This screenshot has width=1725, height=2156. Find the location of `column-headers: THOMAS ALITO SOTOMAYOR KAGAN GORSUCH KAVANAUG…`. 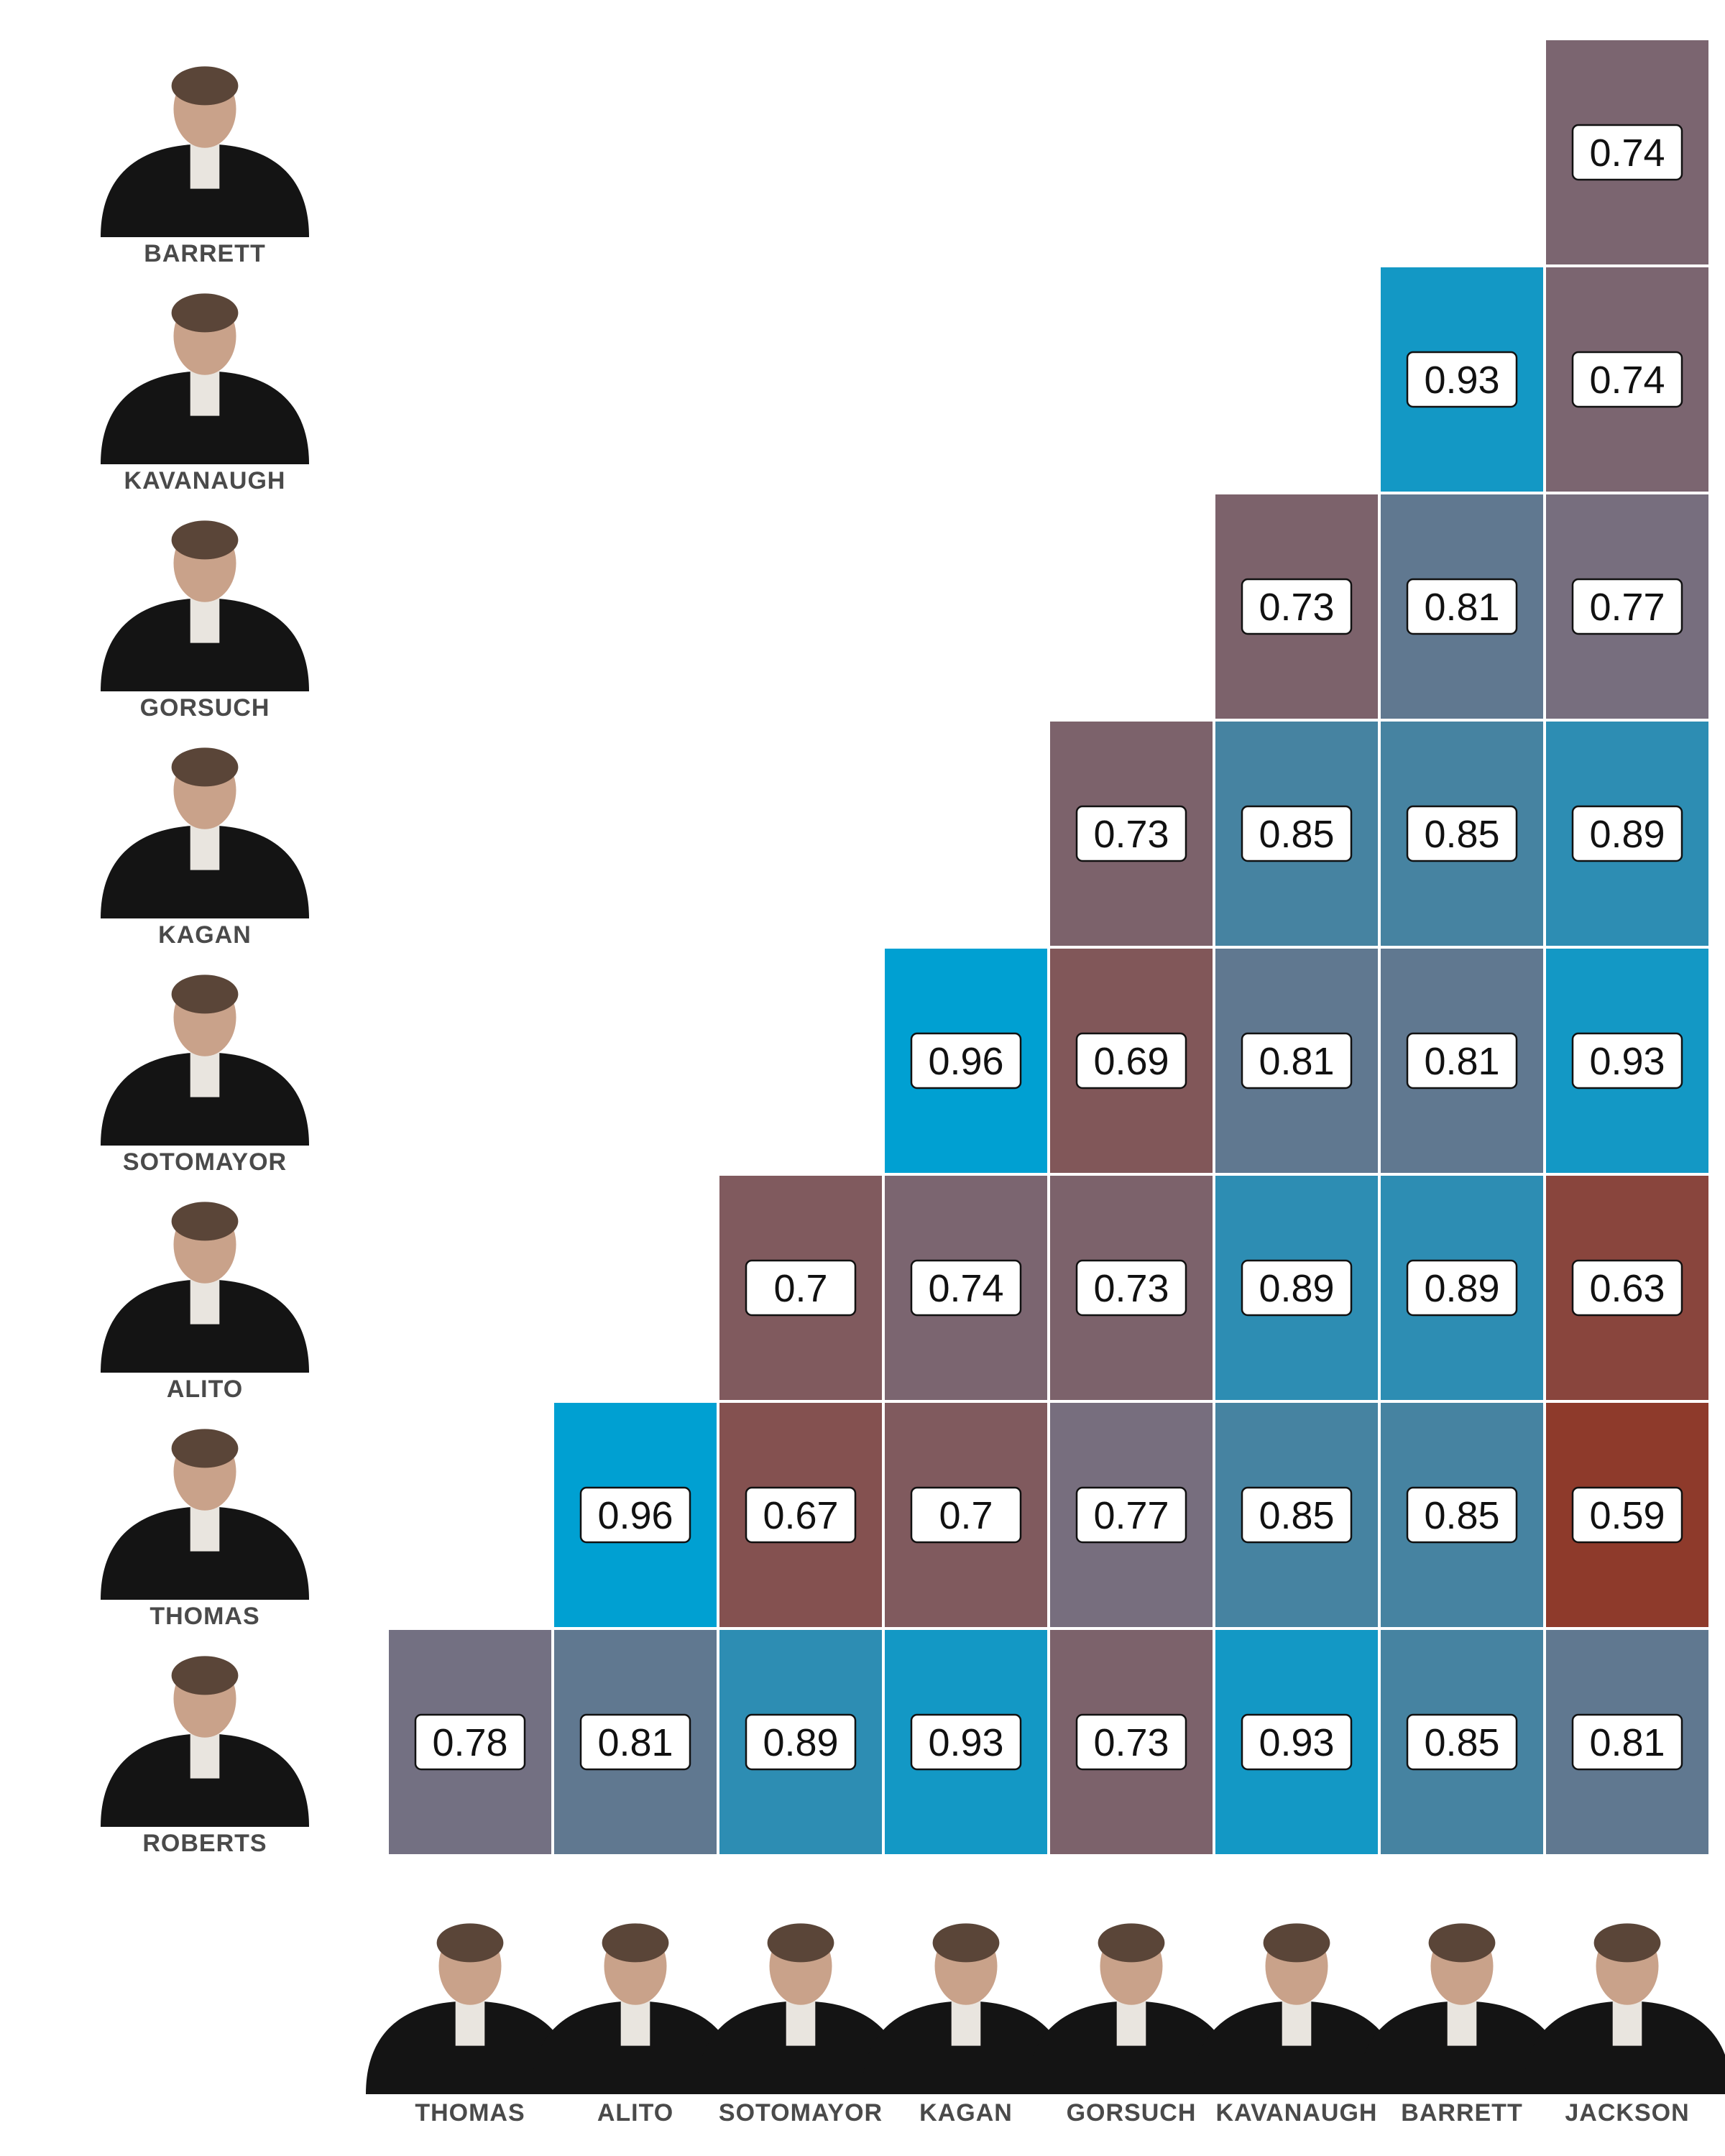

column-headers: THOMAS ALITO SOTOMAYOR KAGAN GORSUCH KAVANAUG… is located at coordinates (1045, 2025).